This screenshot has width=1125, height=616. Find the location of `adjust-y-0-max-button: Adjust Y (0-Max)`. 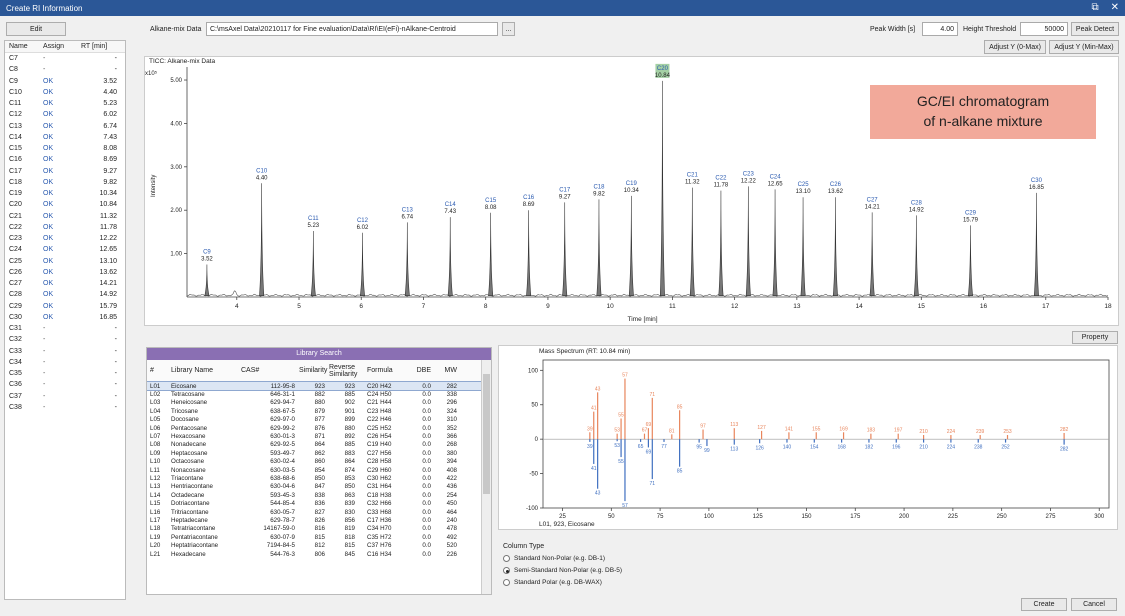

adjust-y-0-max-button: Adjust Y (0-Max) is located at coordinates (1015, 47).